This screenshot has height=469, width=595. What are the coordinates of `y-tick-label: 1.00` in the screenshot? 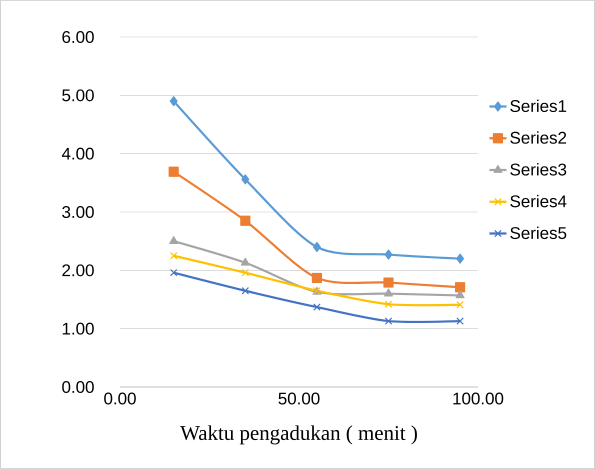 It's located at (78, 328).